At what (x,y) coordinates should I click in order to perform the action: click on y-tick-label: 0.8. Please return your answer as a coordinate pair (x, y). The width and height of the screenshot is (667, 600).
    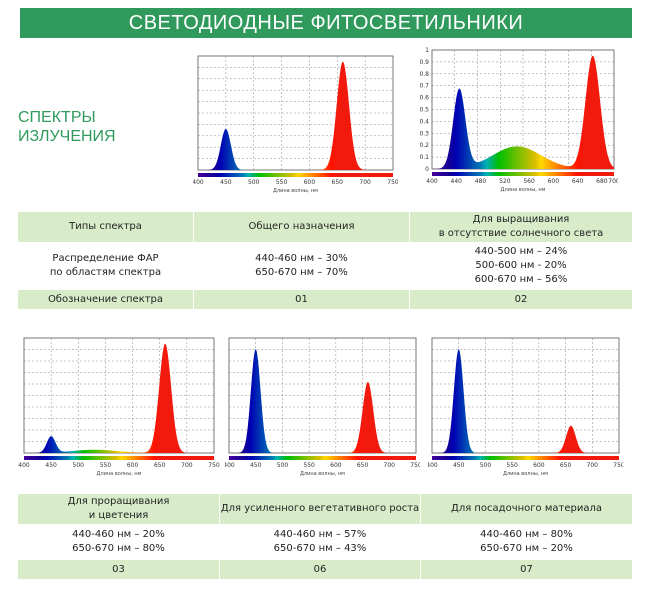
    Looking at the image, I should click on (424, 74).